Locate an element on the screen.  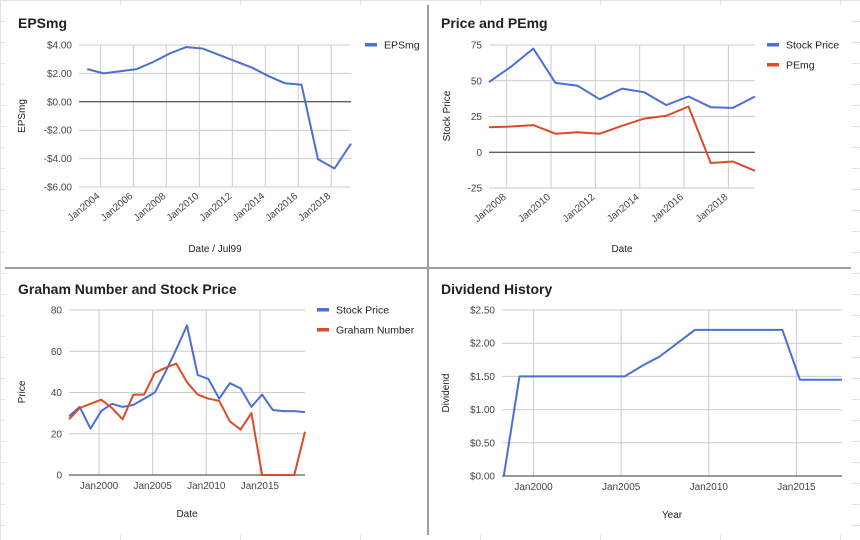
y-tick-label: $1.50 is located at coordinates (482, 377).